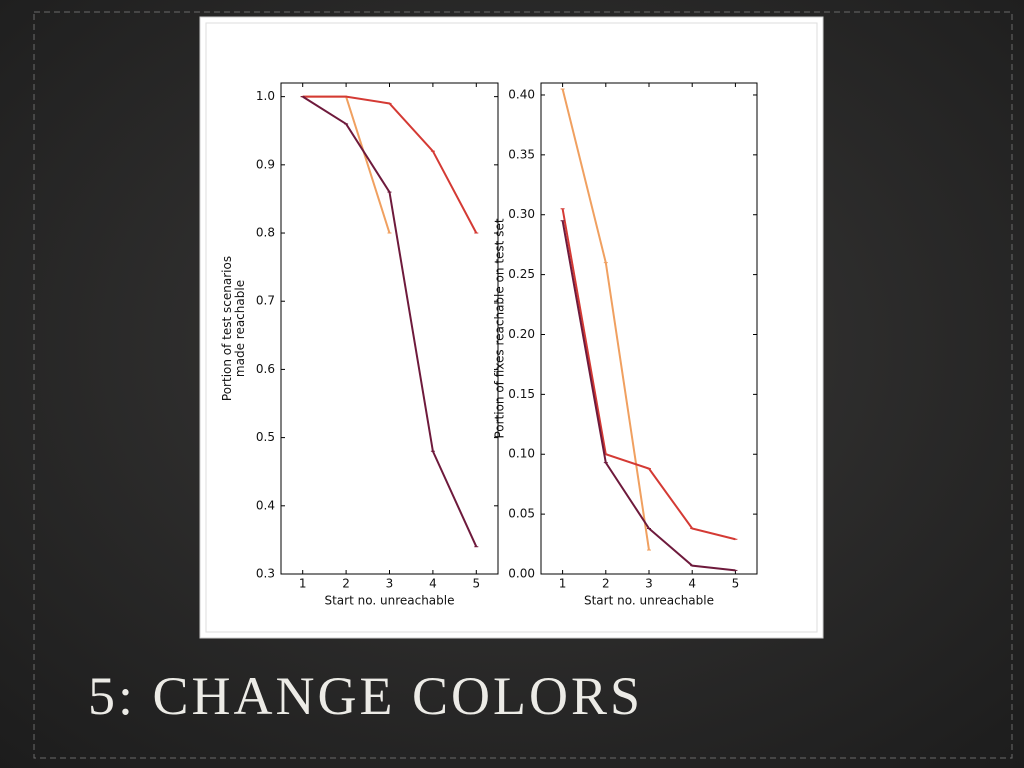  Describe the element at coordinates (500, 328) in the screenshot. I see `y-axis-label: Portion of fixes reachable on test set` at that location.